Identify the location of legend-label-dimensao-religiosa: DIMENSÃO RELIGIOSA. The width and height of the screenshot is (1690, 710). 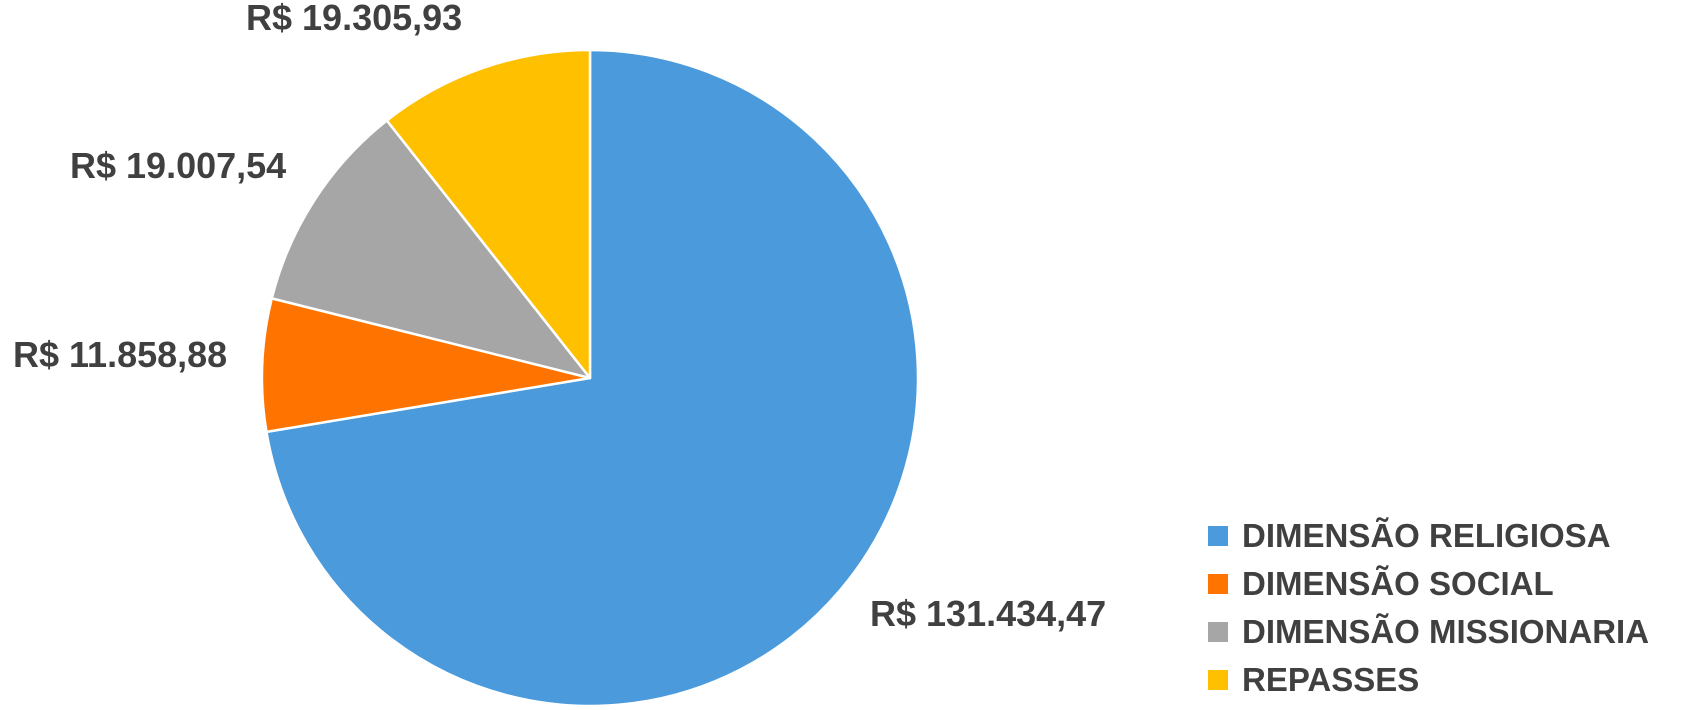
(1426, 535).